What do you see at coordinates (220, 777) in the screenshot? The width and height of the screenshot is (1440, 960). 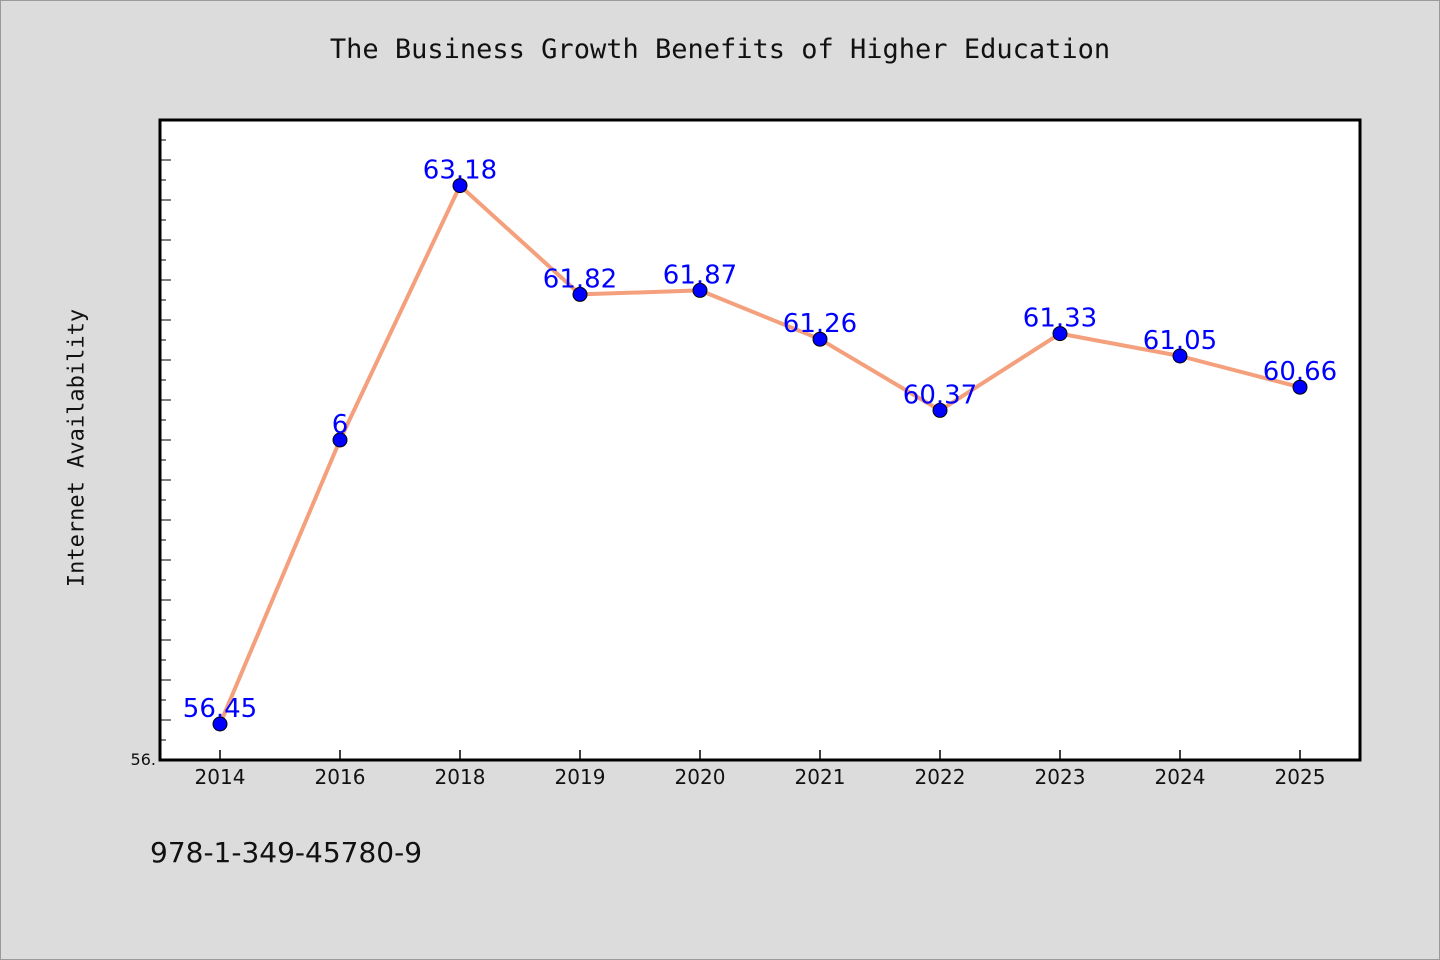 I see `x-tick-label: 2014` at bounding box center [220, 777].